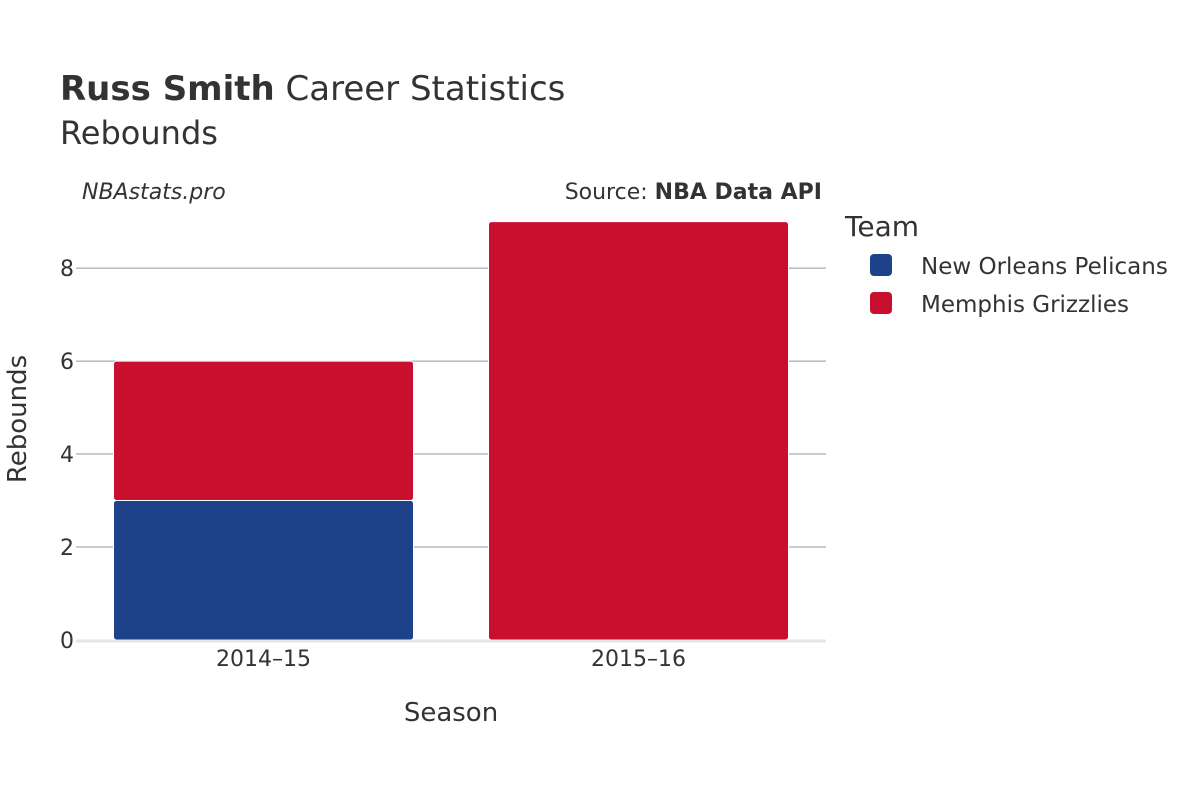 The width and height of the screenshot is (1200, 800). Describe the element at coordinates (154, 192) in the screenshot. I see `watermark: NBAstats.pro` at that location.